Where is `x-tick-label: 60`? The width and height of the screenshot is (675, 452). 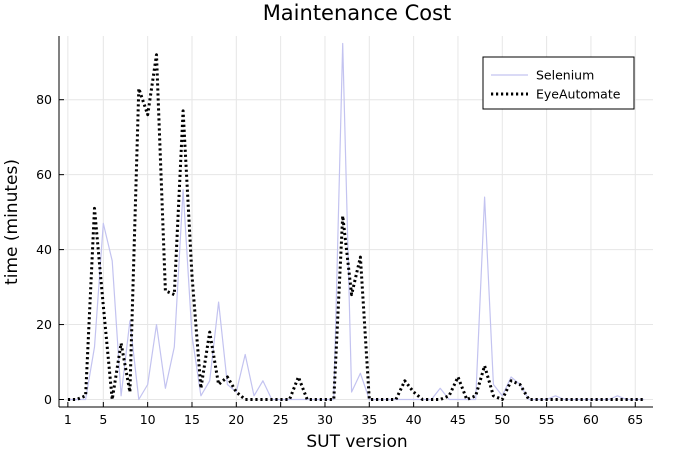
x-tick-label: 60 is located at coordinates (591, 419).